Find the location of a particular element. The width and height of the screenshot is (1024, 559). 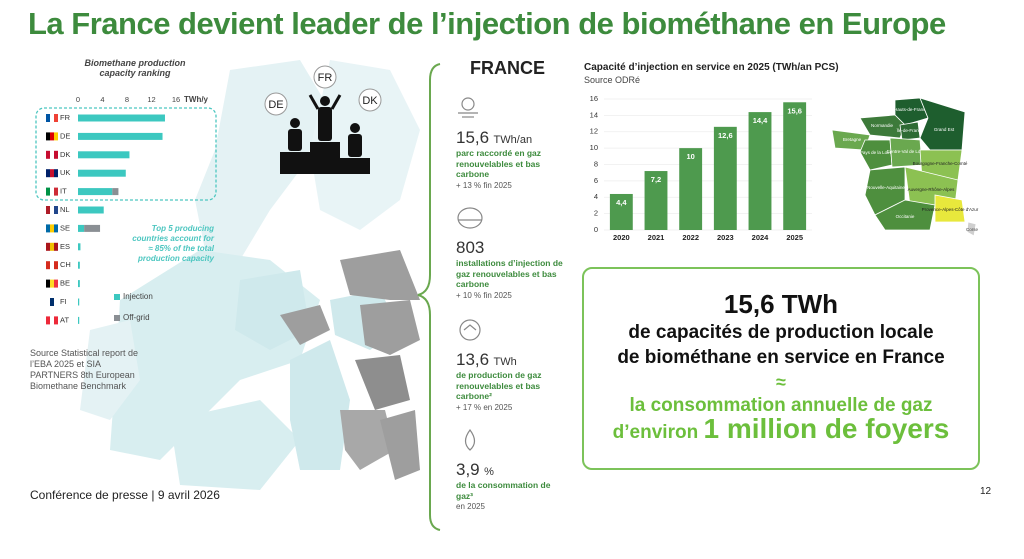

y-tick-label: 14 is located at coordinates (594, 114).